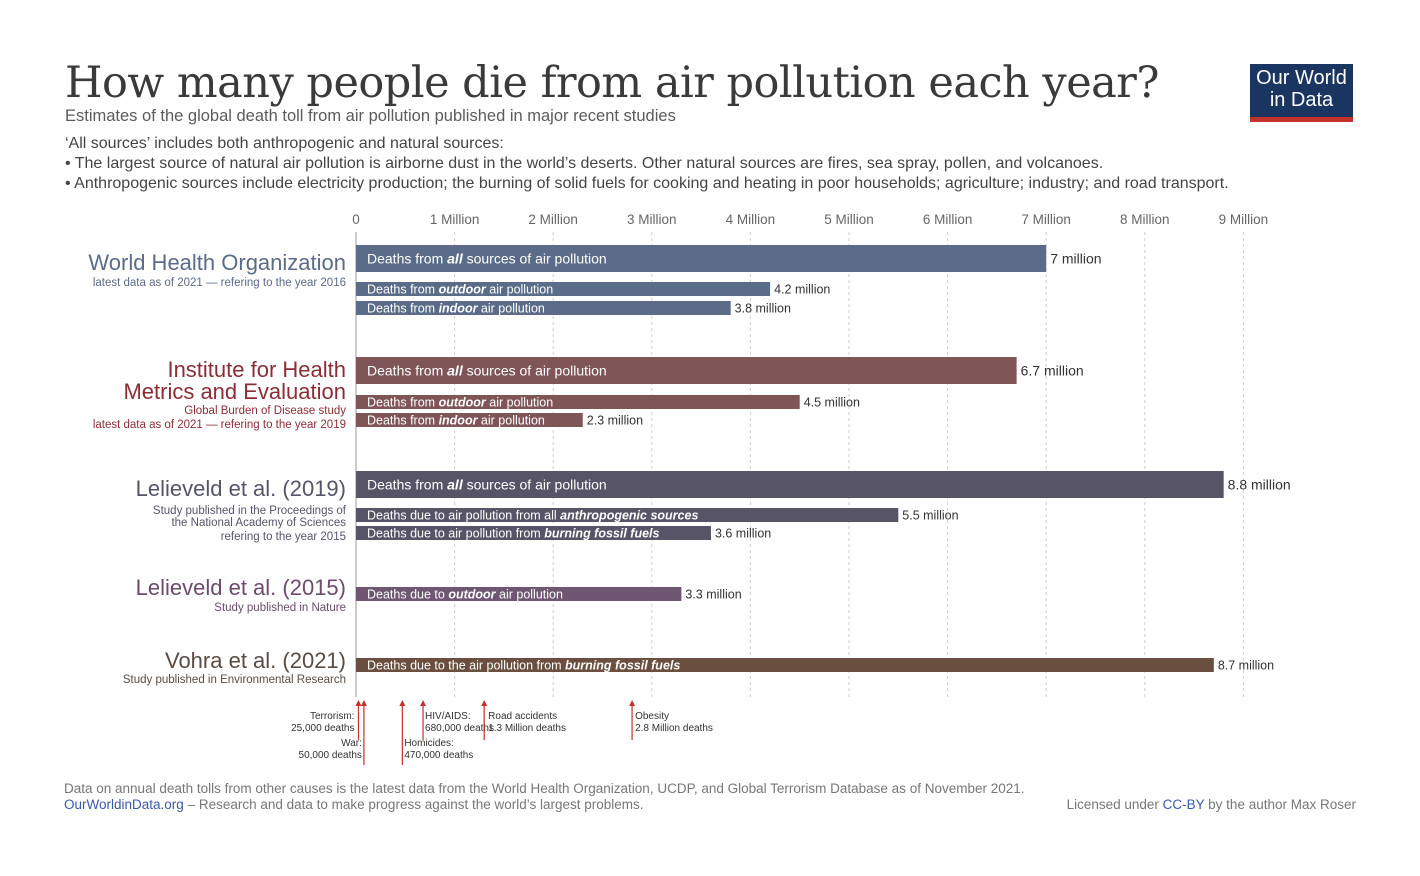 Image resolution: width=1420 pixels, height=876 pixels. What do you see at coordinates (763, 309) in the screenshot?
I see `value-label: 3.8 million` at bounding box center [763, 309].